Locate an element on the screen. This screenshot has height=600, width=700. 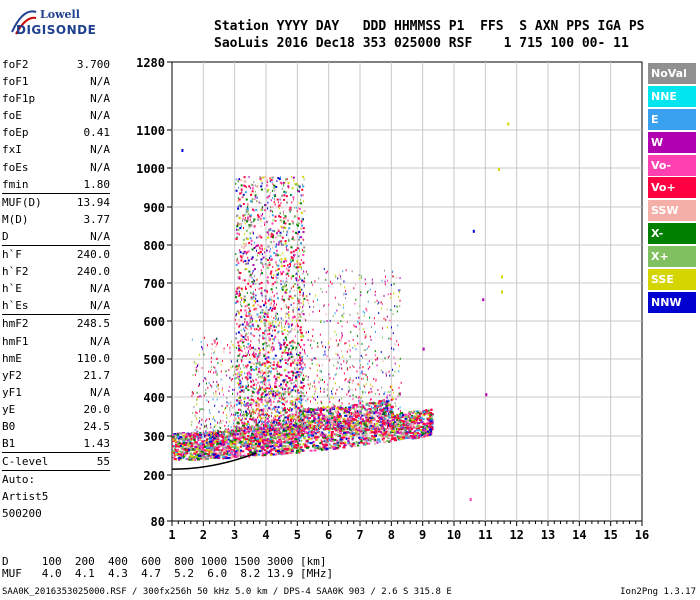
param-row: foF1 N/A is located at coordinates (56, 81).